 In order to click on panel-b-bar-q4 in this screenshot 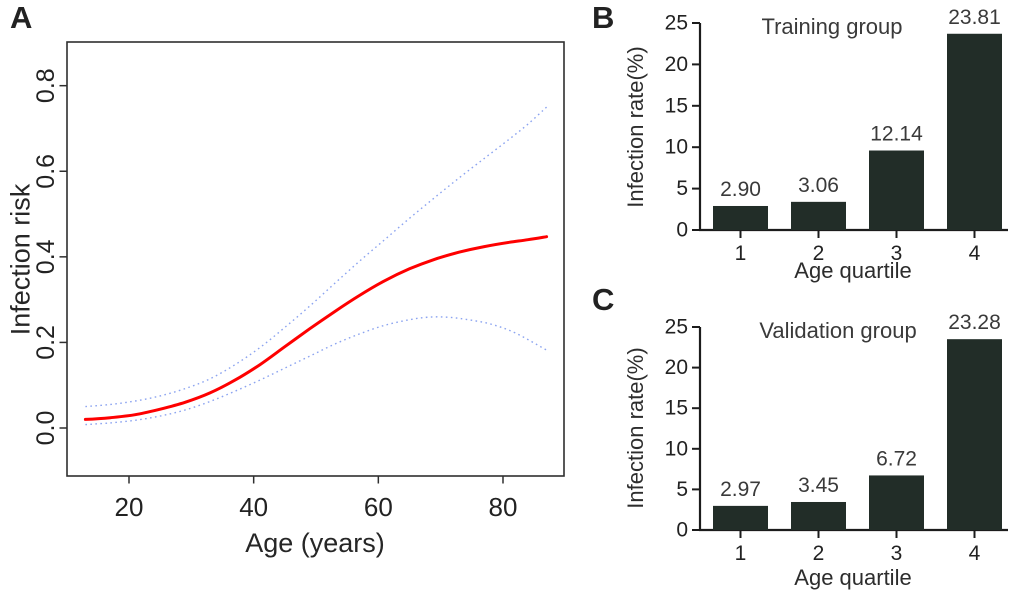, I will do `click(974, 131)`.